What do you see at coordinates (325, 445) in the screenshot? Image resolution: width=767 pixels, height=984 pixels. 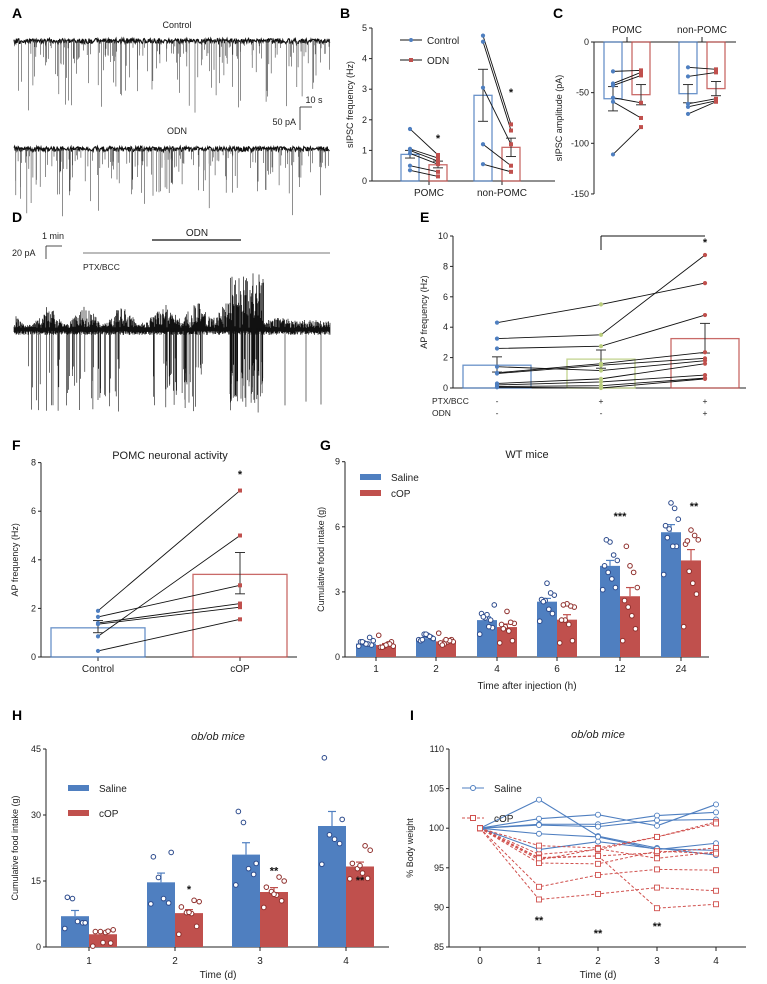 I see `panel-label-g: G` at bounding box center [325, 445].